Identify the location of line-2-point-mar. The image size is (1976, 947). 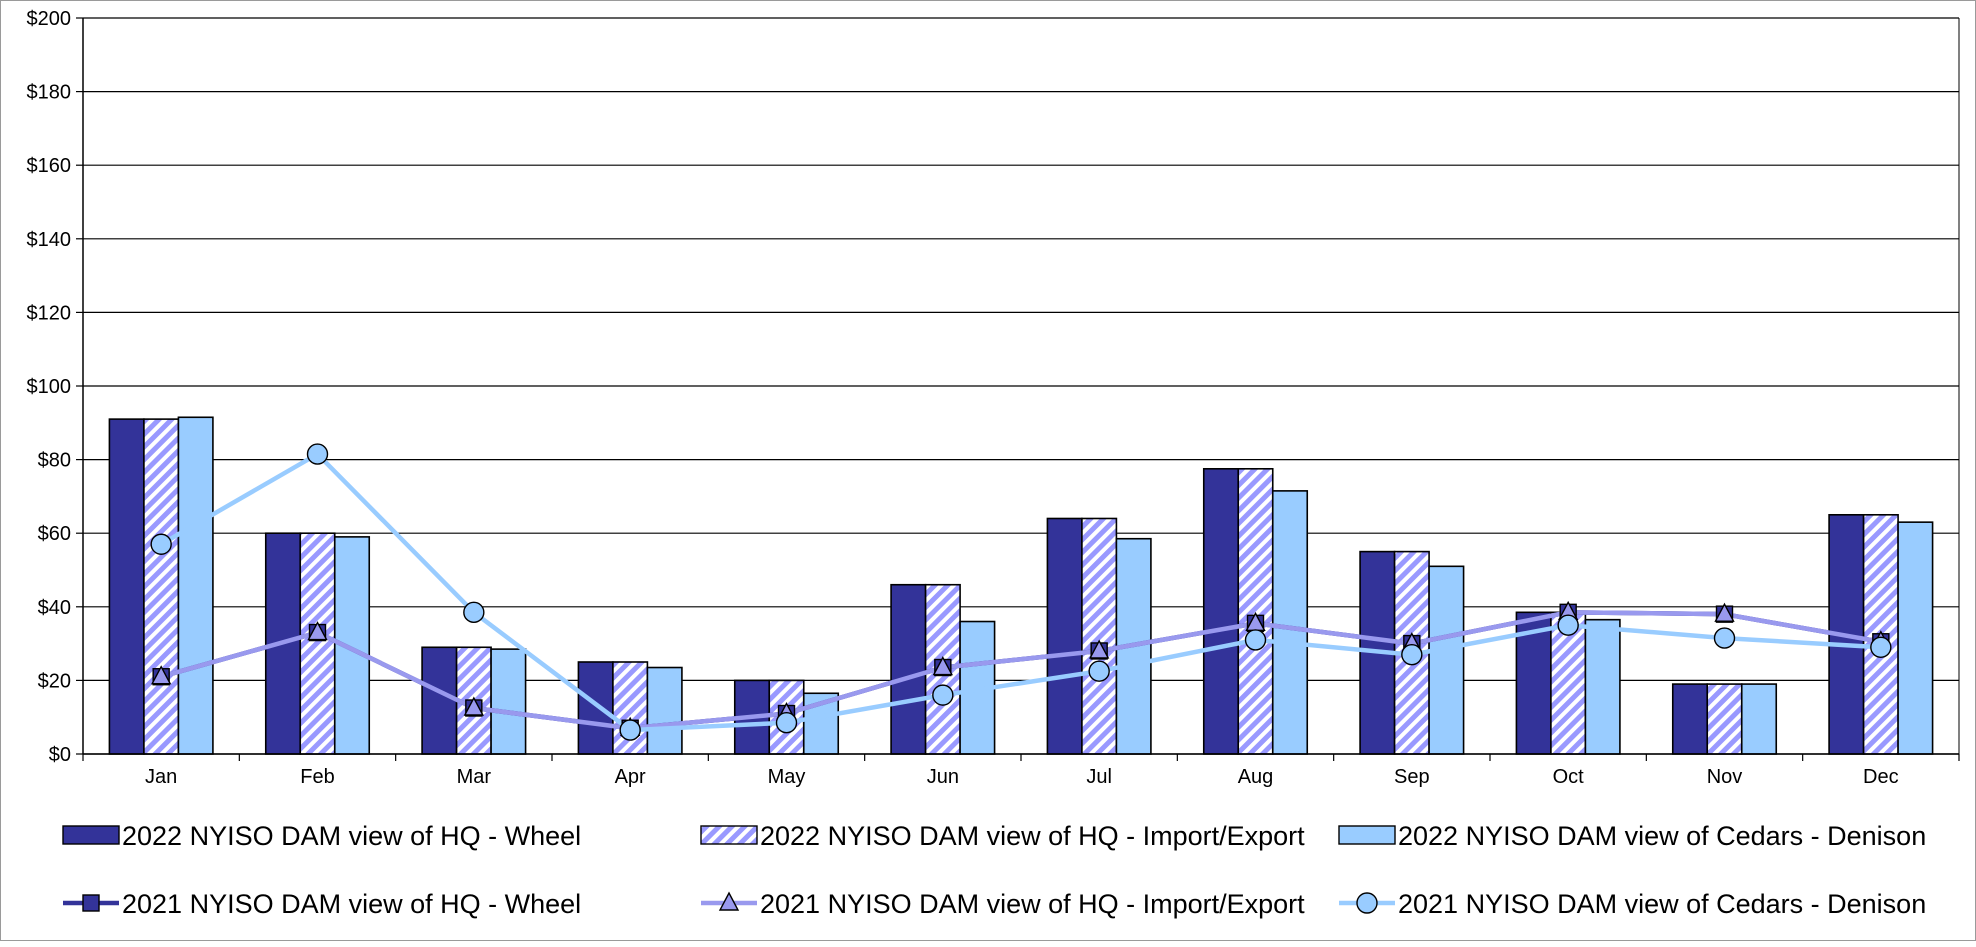
(473, 706).